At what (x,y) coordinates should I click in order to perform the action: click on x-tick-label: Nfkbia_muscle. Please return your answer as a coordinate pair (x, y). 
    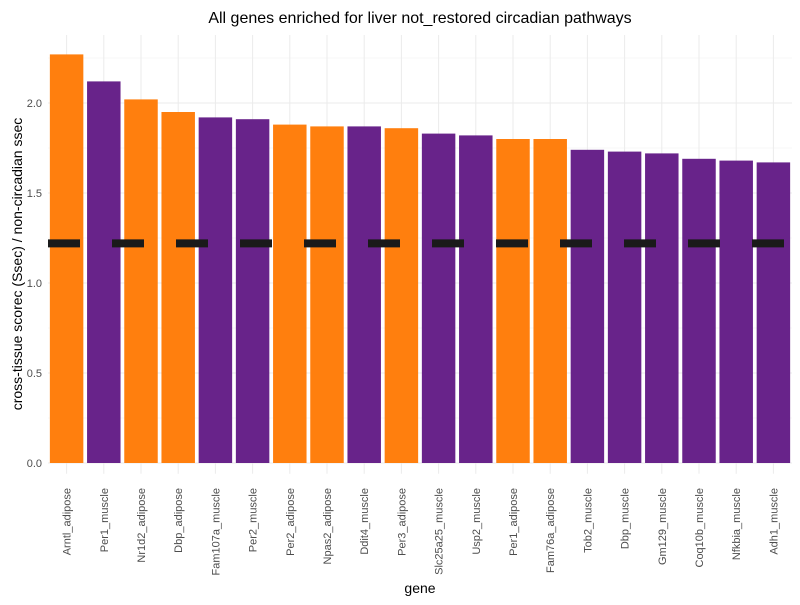
    Looking at the image, I should click on (737, 524).